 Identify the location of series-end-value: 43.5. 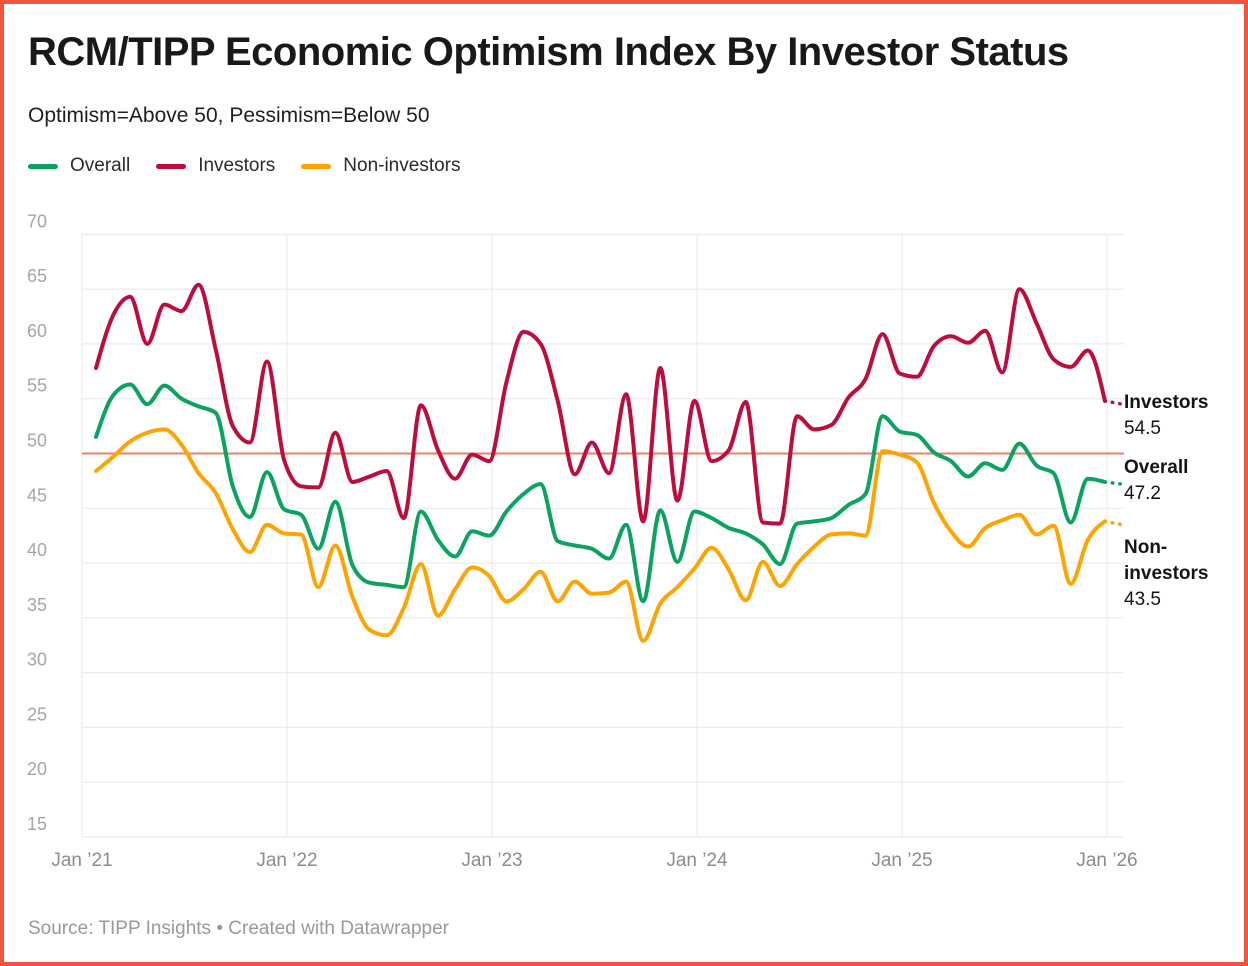
(1142, 599).